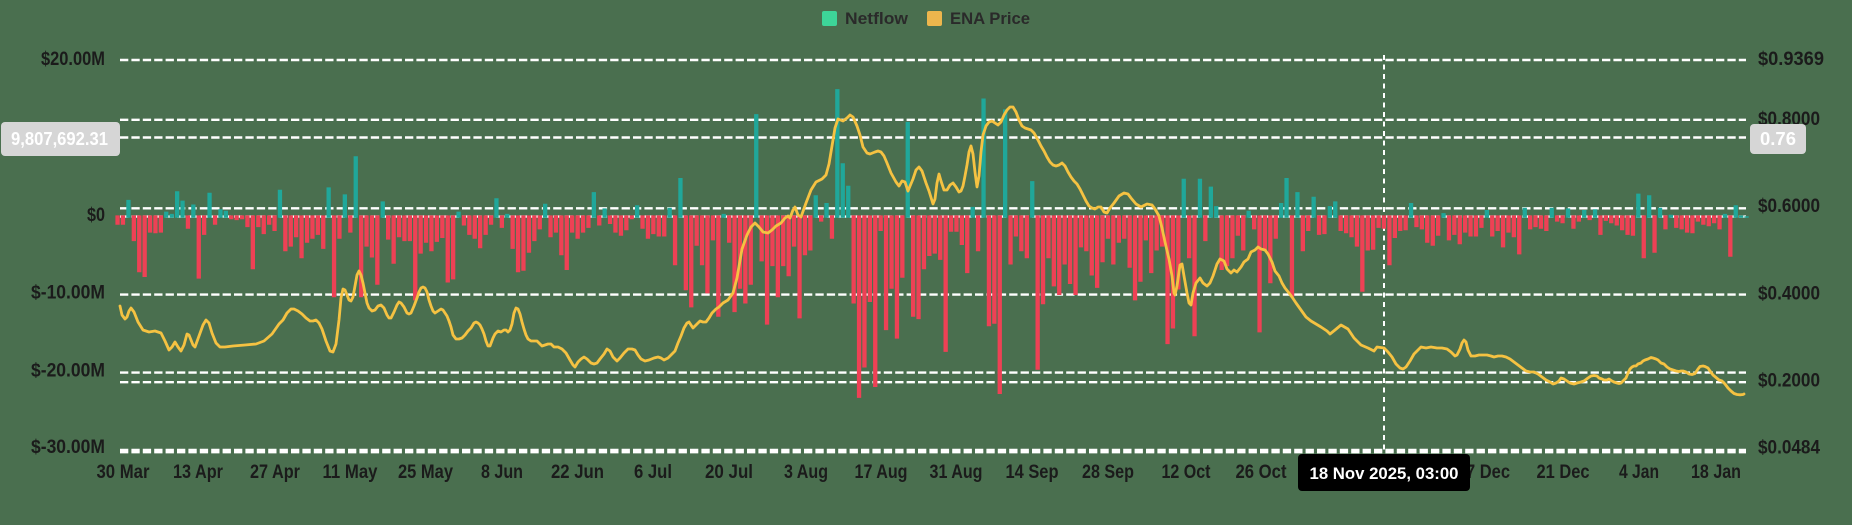 This screenshot has height=525, width=1852. I want to click on svg-text: 30 Mar, so click(124, 472).